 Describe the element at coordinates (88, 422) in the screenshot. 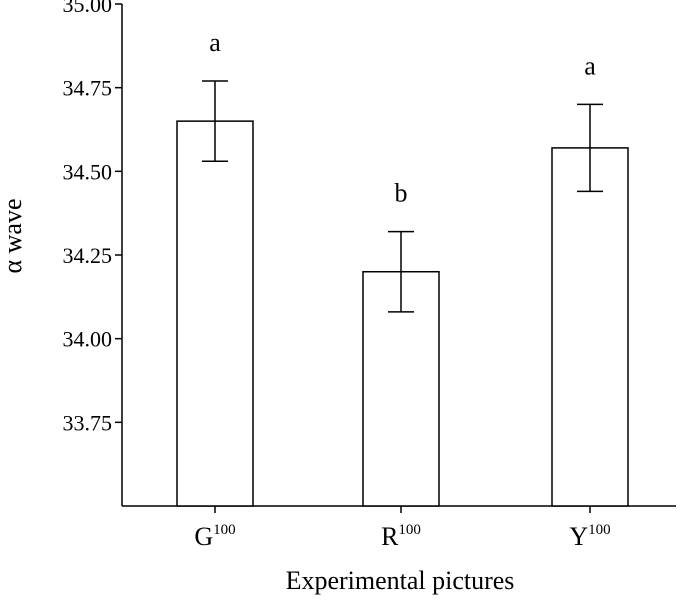

I see `y-tick-label: 33.75` at that location.